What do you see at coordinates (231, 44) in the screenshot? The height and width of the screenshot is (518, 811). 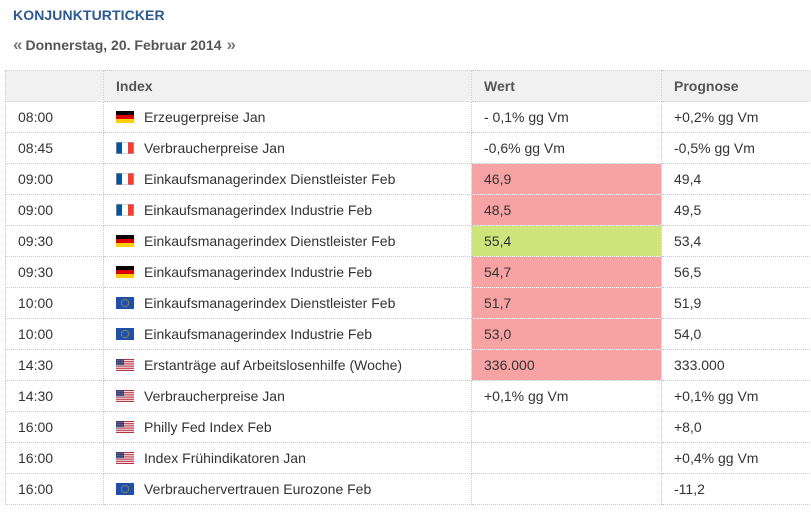 I see `next-day-arrow-icon: »` at bounding box center [231, 44].